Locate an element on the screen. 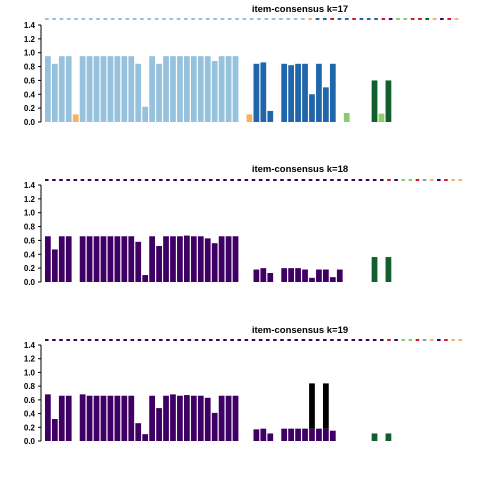 The width and height of the screenshot is (480, 480). y-tick-label: 1.2 is located at coordinates (30, 199).